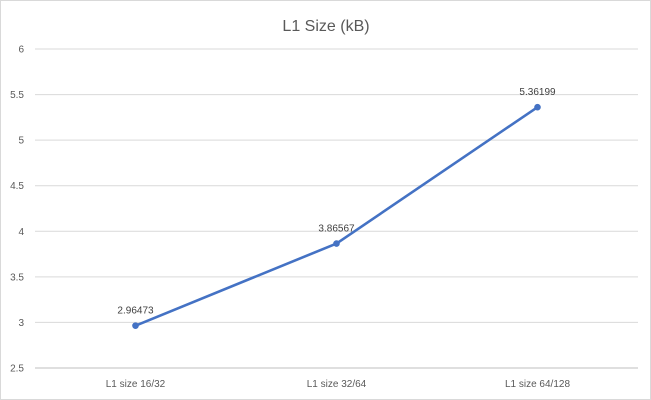  What do you see at coordinates (17, 210) in the screenshot?
I see `y-axis-ticks: 2.5 3 3.5 4 4.5 5 5.5 6` at bounding box center [17, 210].